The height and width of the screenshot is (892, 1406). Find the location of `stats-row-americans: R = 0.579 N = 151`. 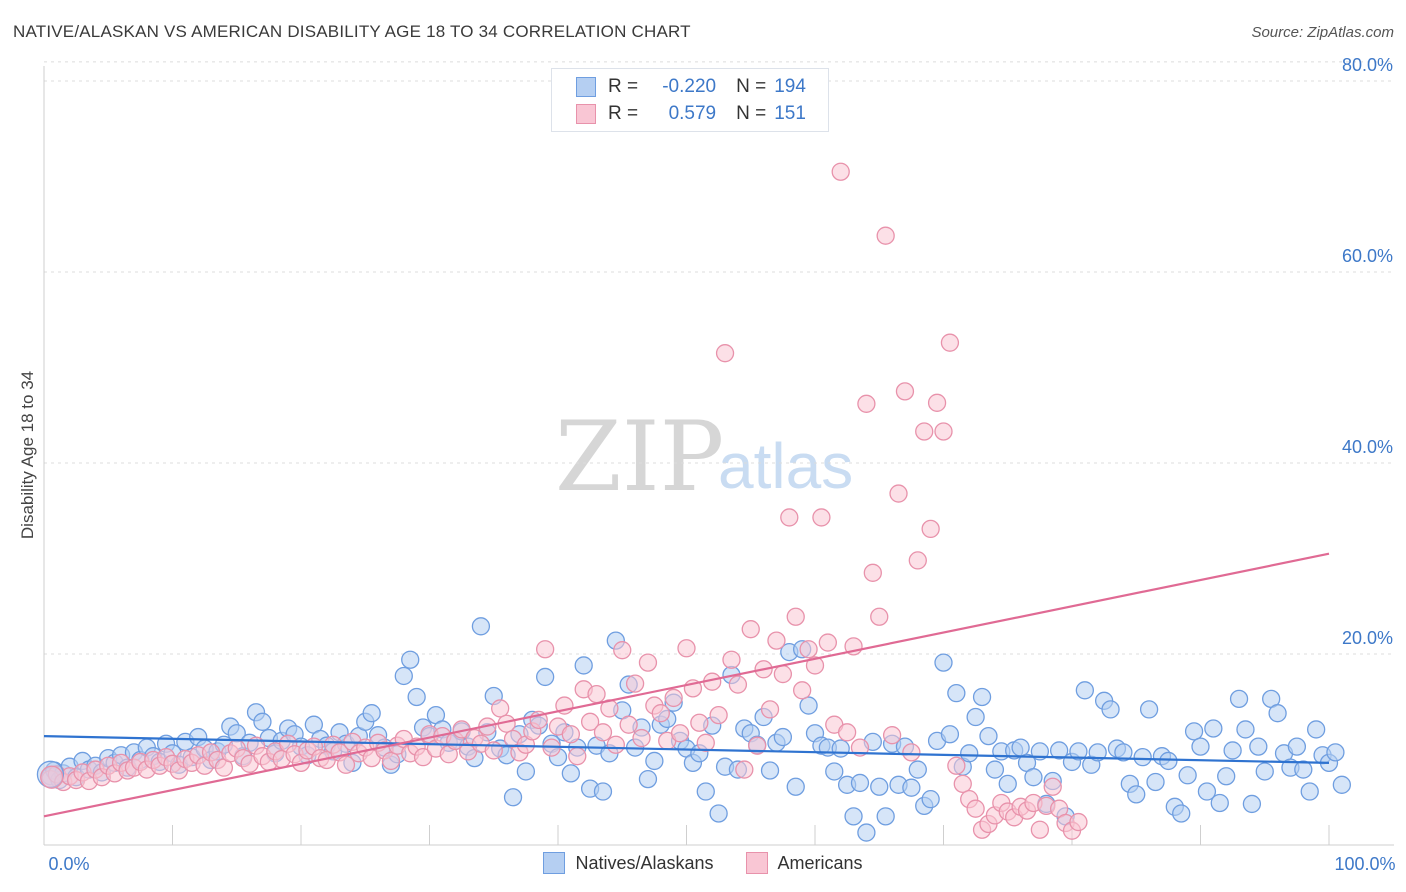

stats-row-americans: R = 0.579 N = 151 is located at coordinates (691, 114).